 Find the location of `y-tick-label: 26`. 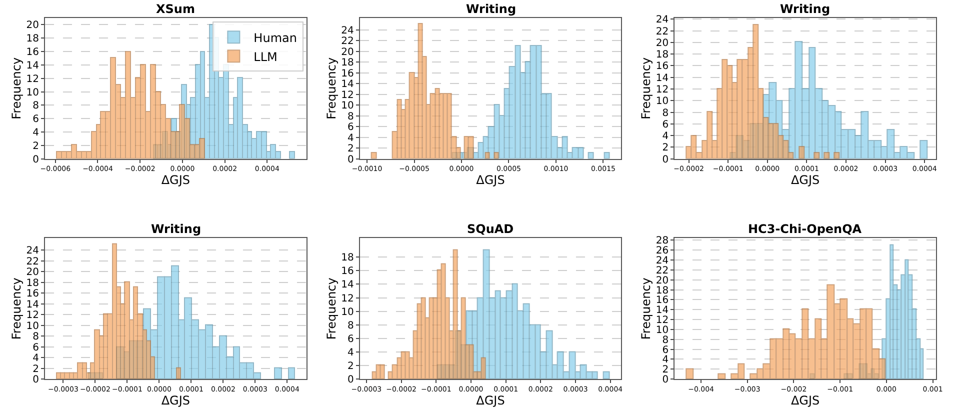

y-tick-label: 26 is located at coordinates (662, 251).